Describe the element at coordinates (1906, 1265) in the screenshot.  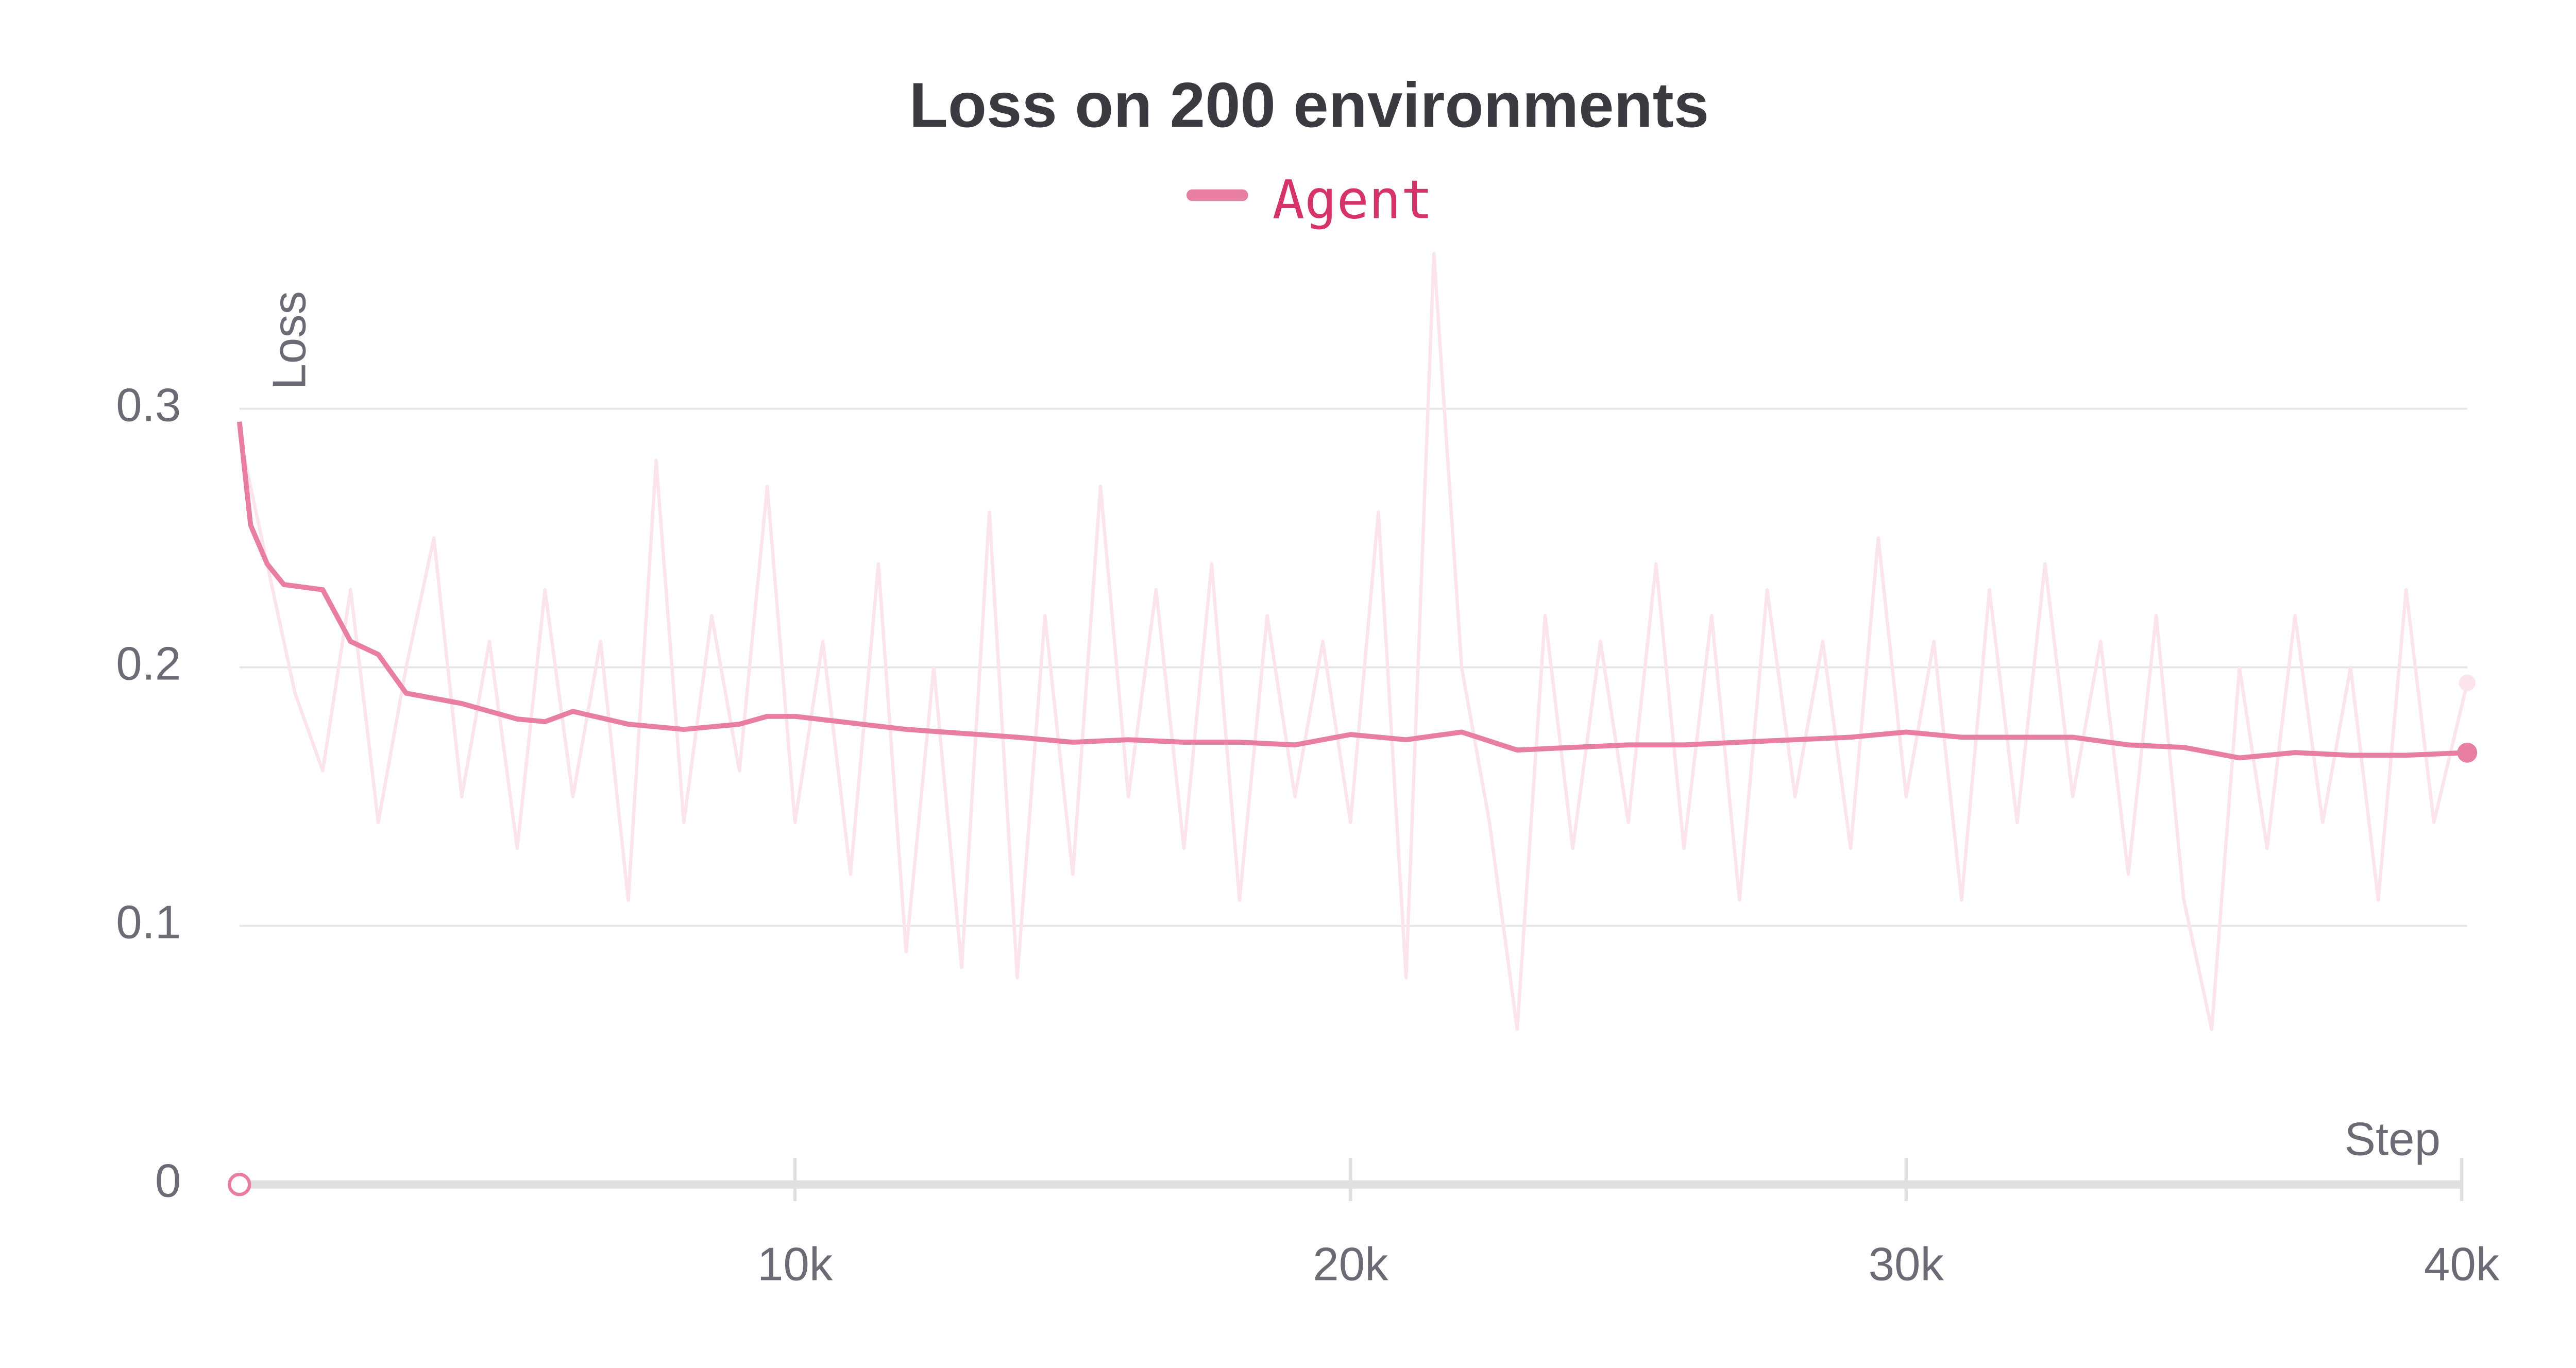
I see `x-tick-label: 30k` at that location.